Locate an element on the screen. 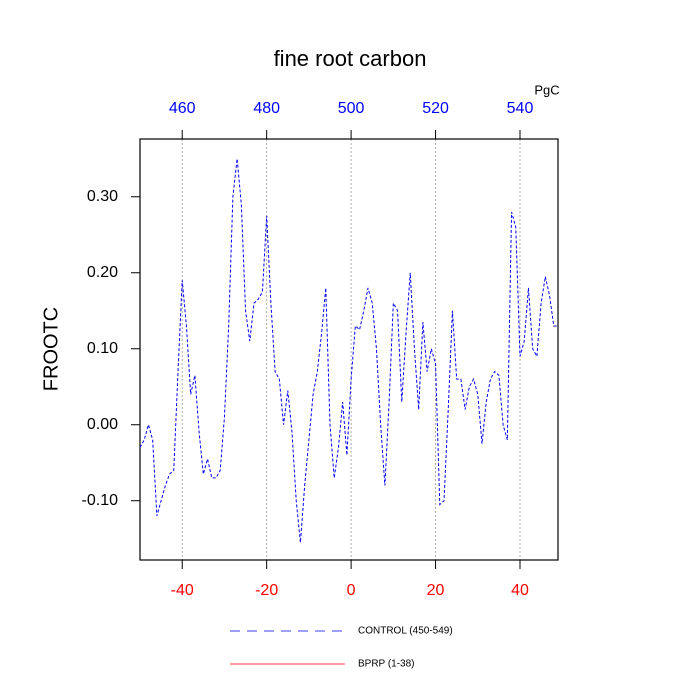  y-axis-label: FROOTC is located at coordinates (51, 349).